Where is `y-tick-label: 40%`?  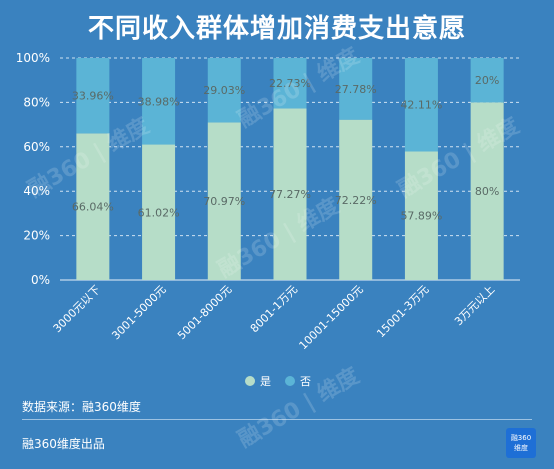 y-tick-label: 40% is located at coordinates (36, 191).